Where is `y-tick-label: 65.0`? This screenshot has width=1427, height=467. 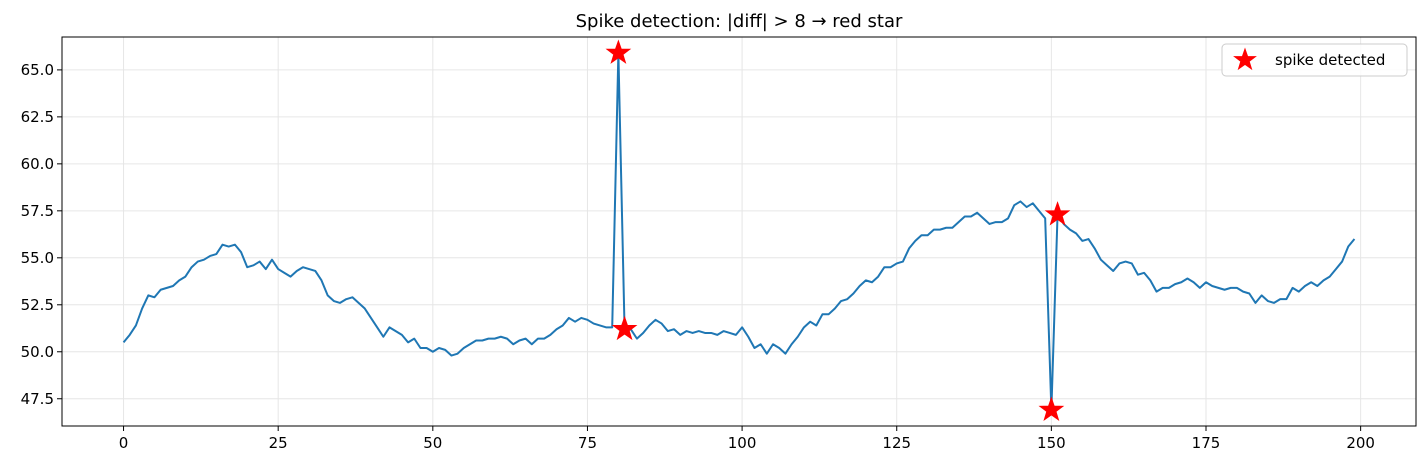 y-tick-label: 65.0 is located at coordinates (37, 70).